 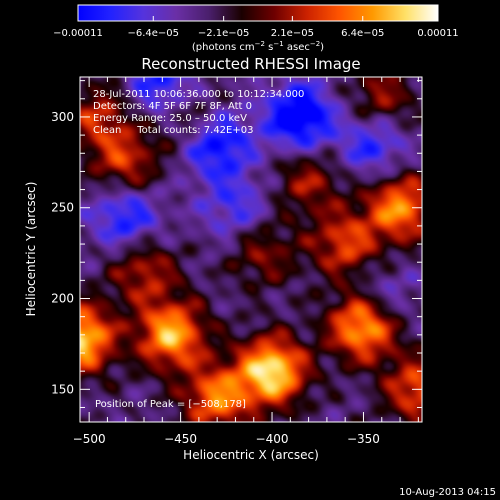 What do you see at coordinates (272, 439) in the screenshot?
I see `x-tick-label: −400` at bounding box center [272, 439].